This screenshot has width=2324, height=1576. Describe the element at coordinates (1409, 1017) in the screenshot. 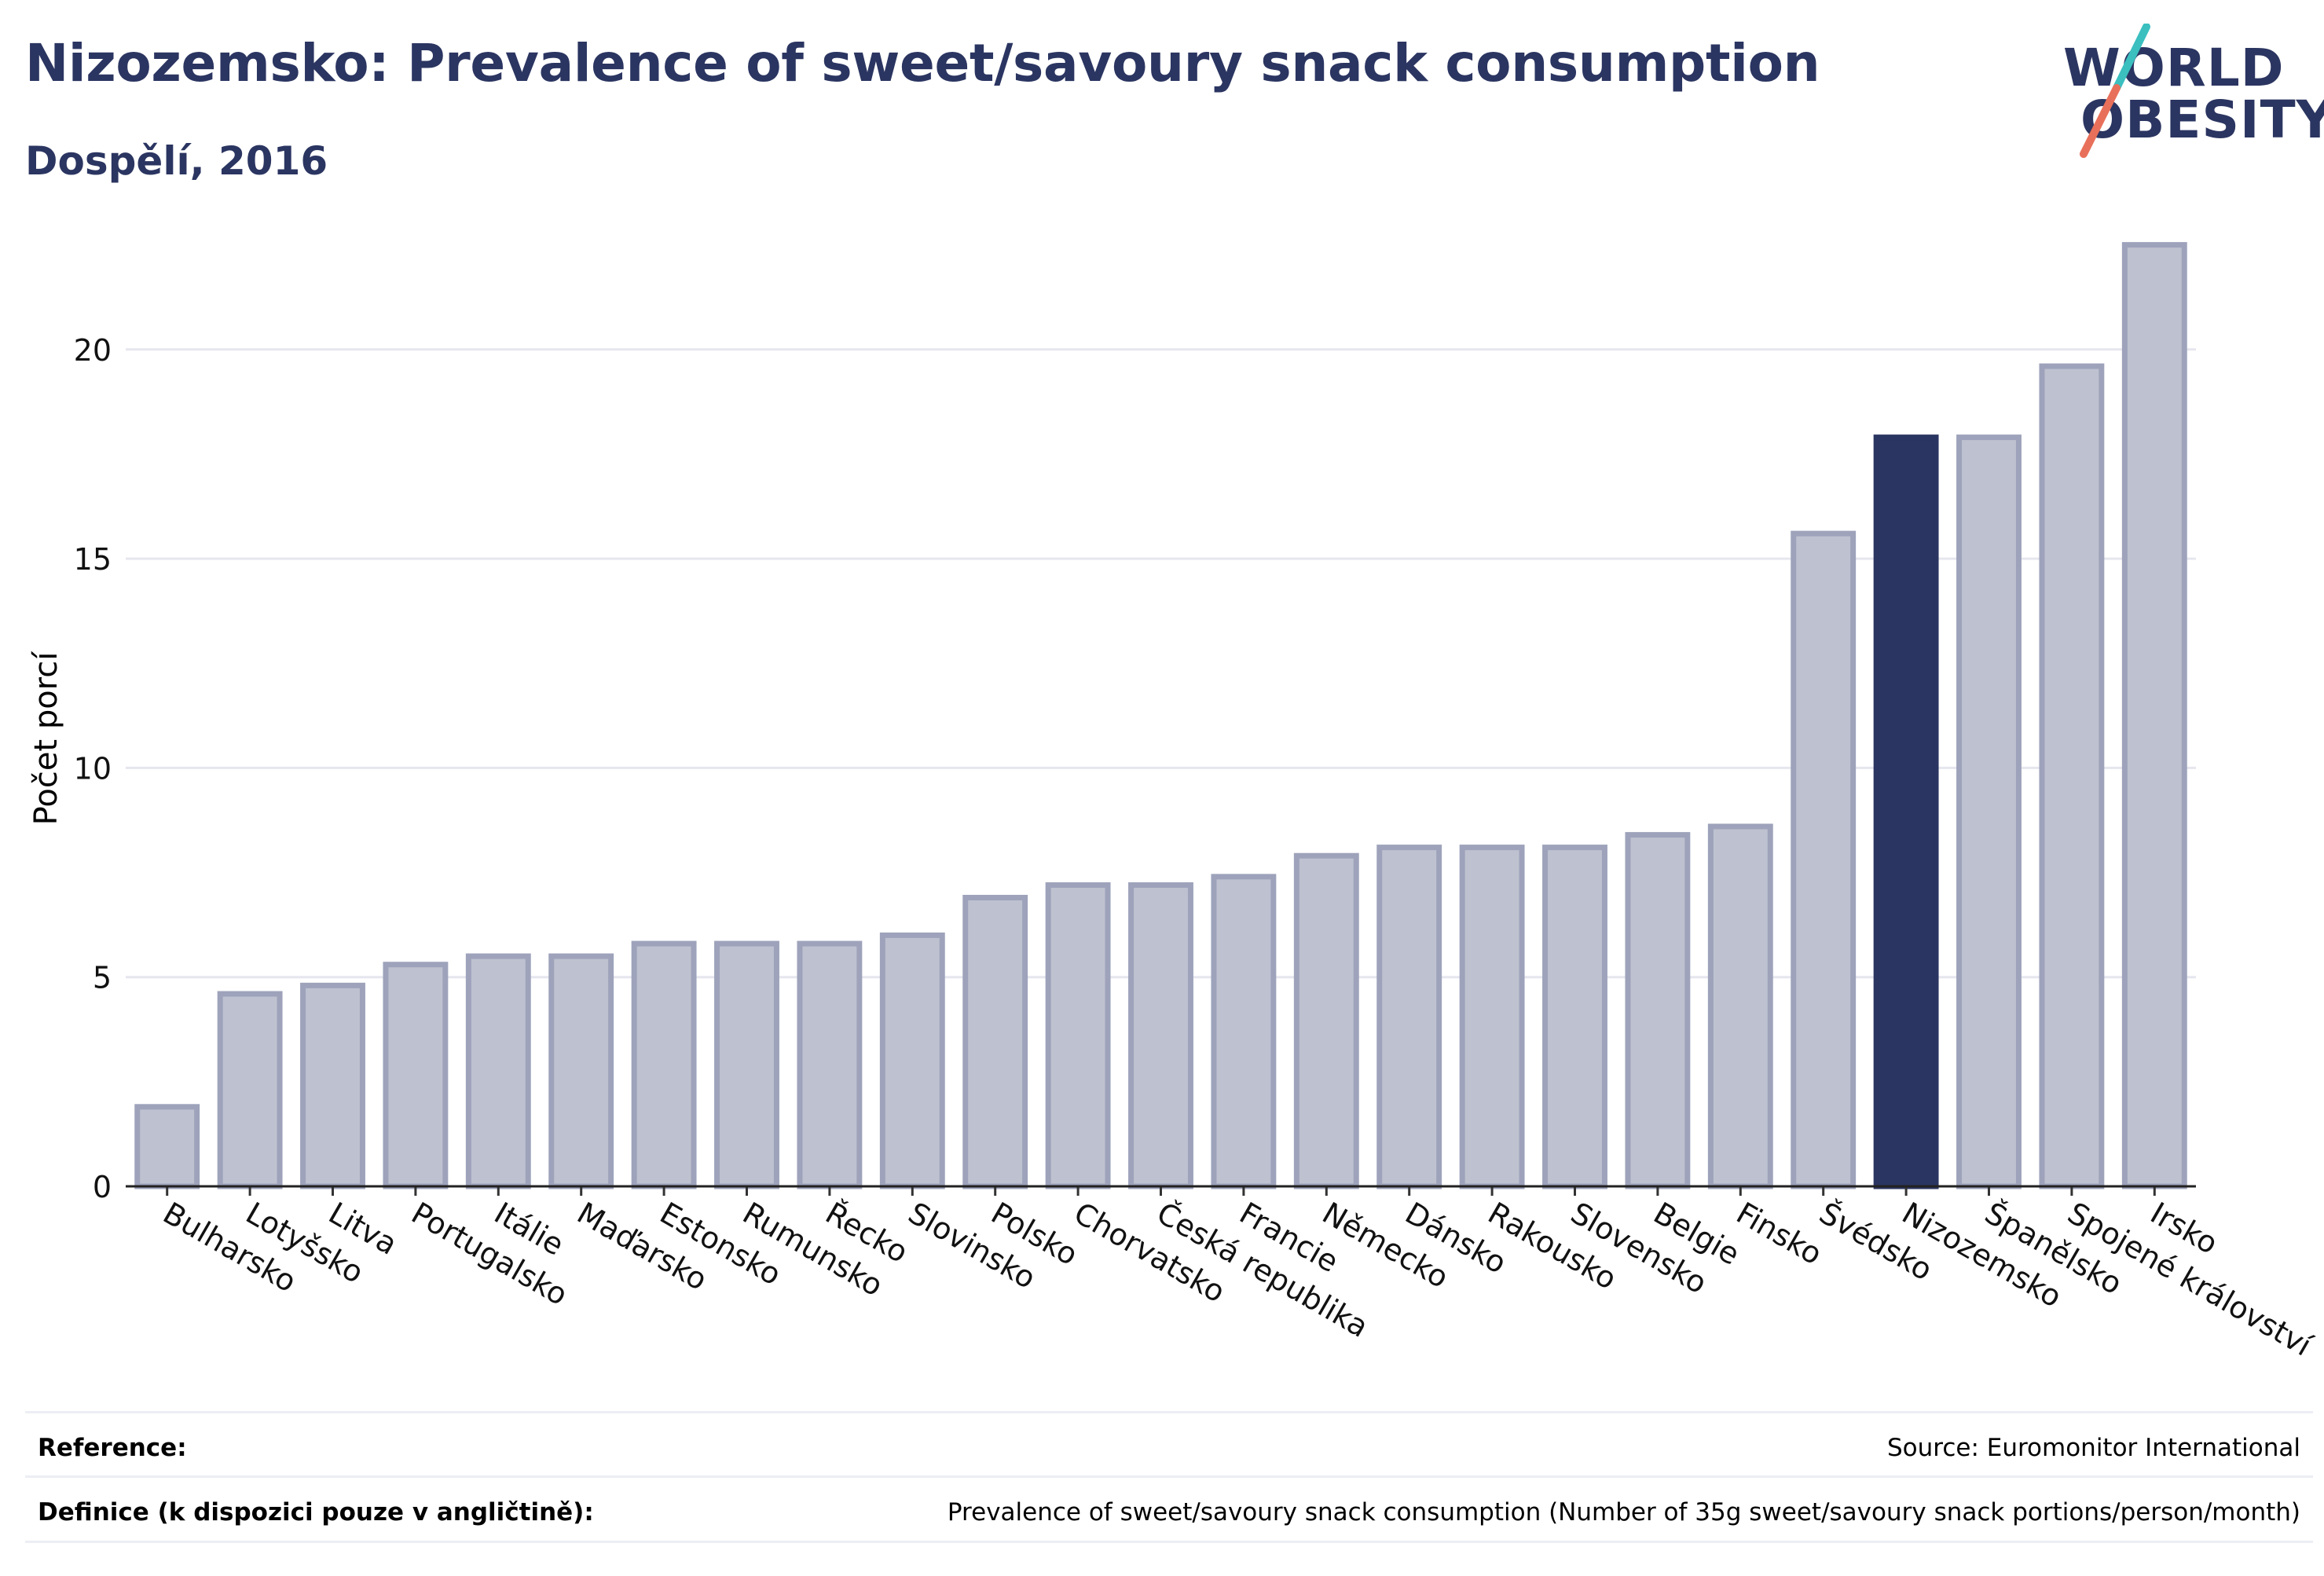

I see `bar-dánsko` at that location.